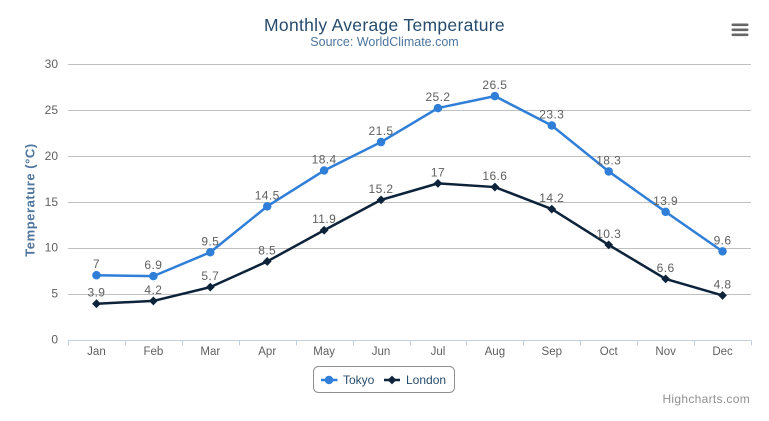 This screenshot has width=769, height=421. What do you see at coordinates (723, 284) in the screenshot?
I see `svg-text: 4.8` at bounding box center [723, 284].